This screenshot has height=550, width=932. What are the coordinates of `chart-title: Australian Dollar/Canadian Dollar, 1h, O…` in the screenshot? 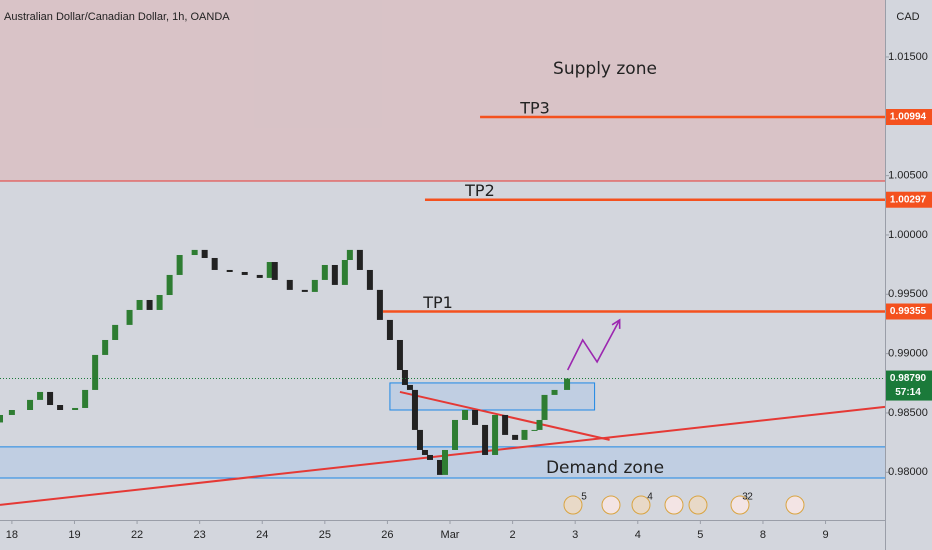 It's located at (117, 17).